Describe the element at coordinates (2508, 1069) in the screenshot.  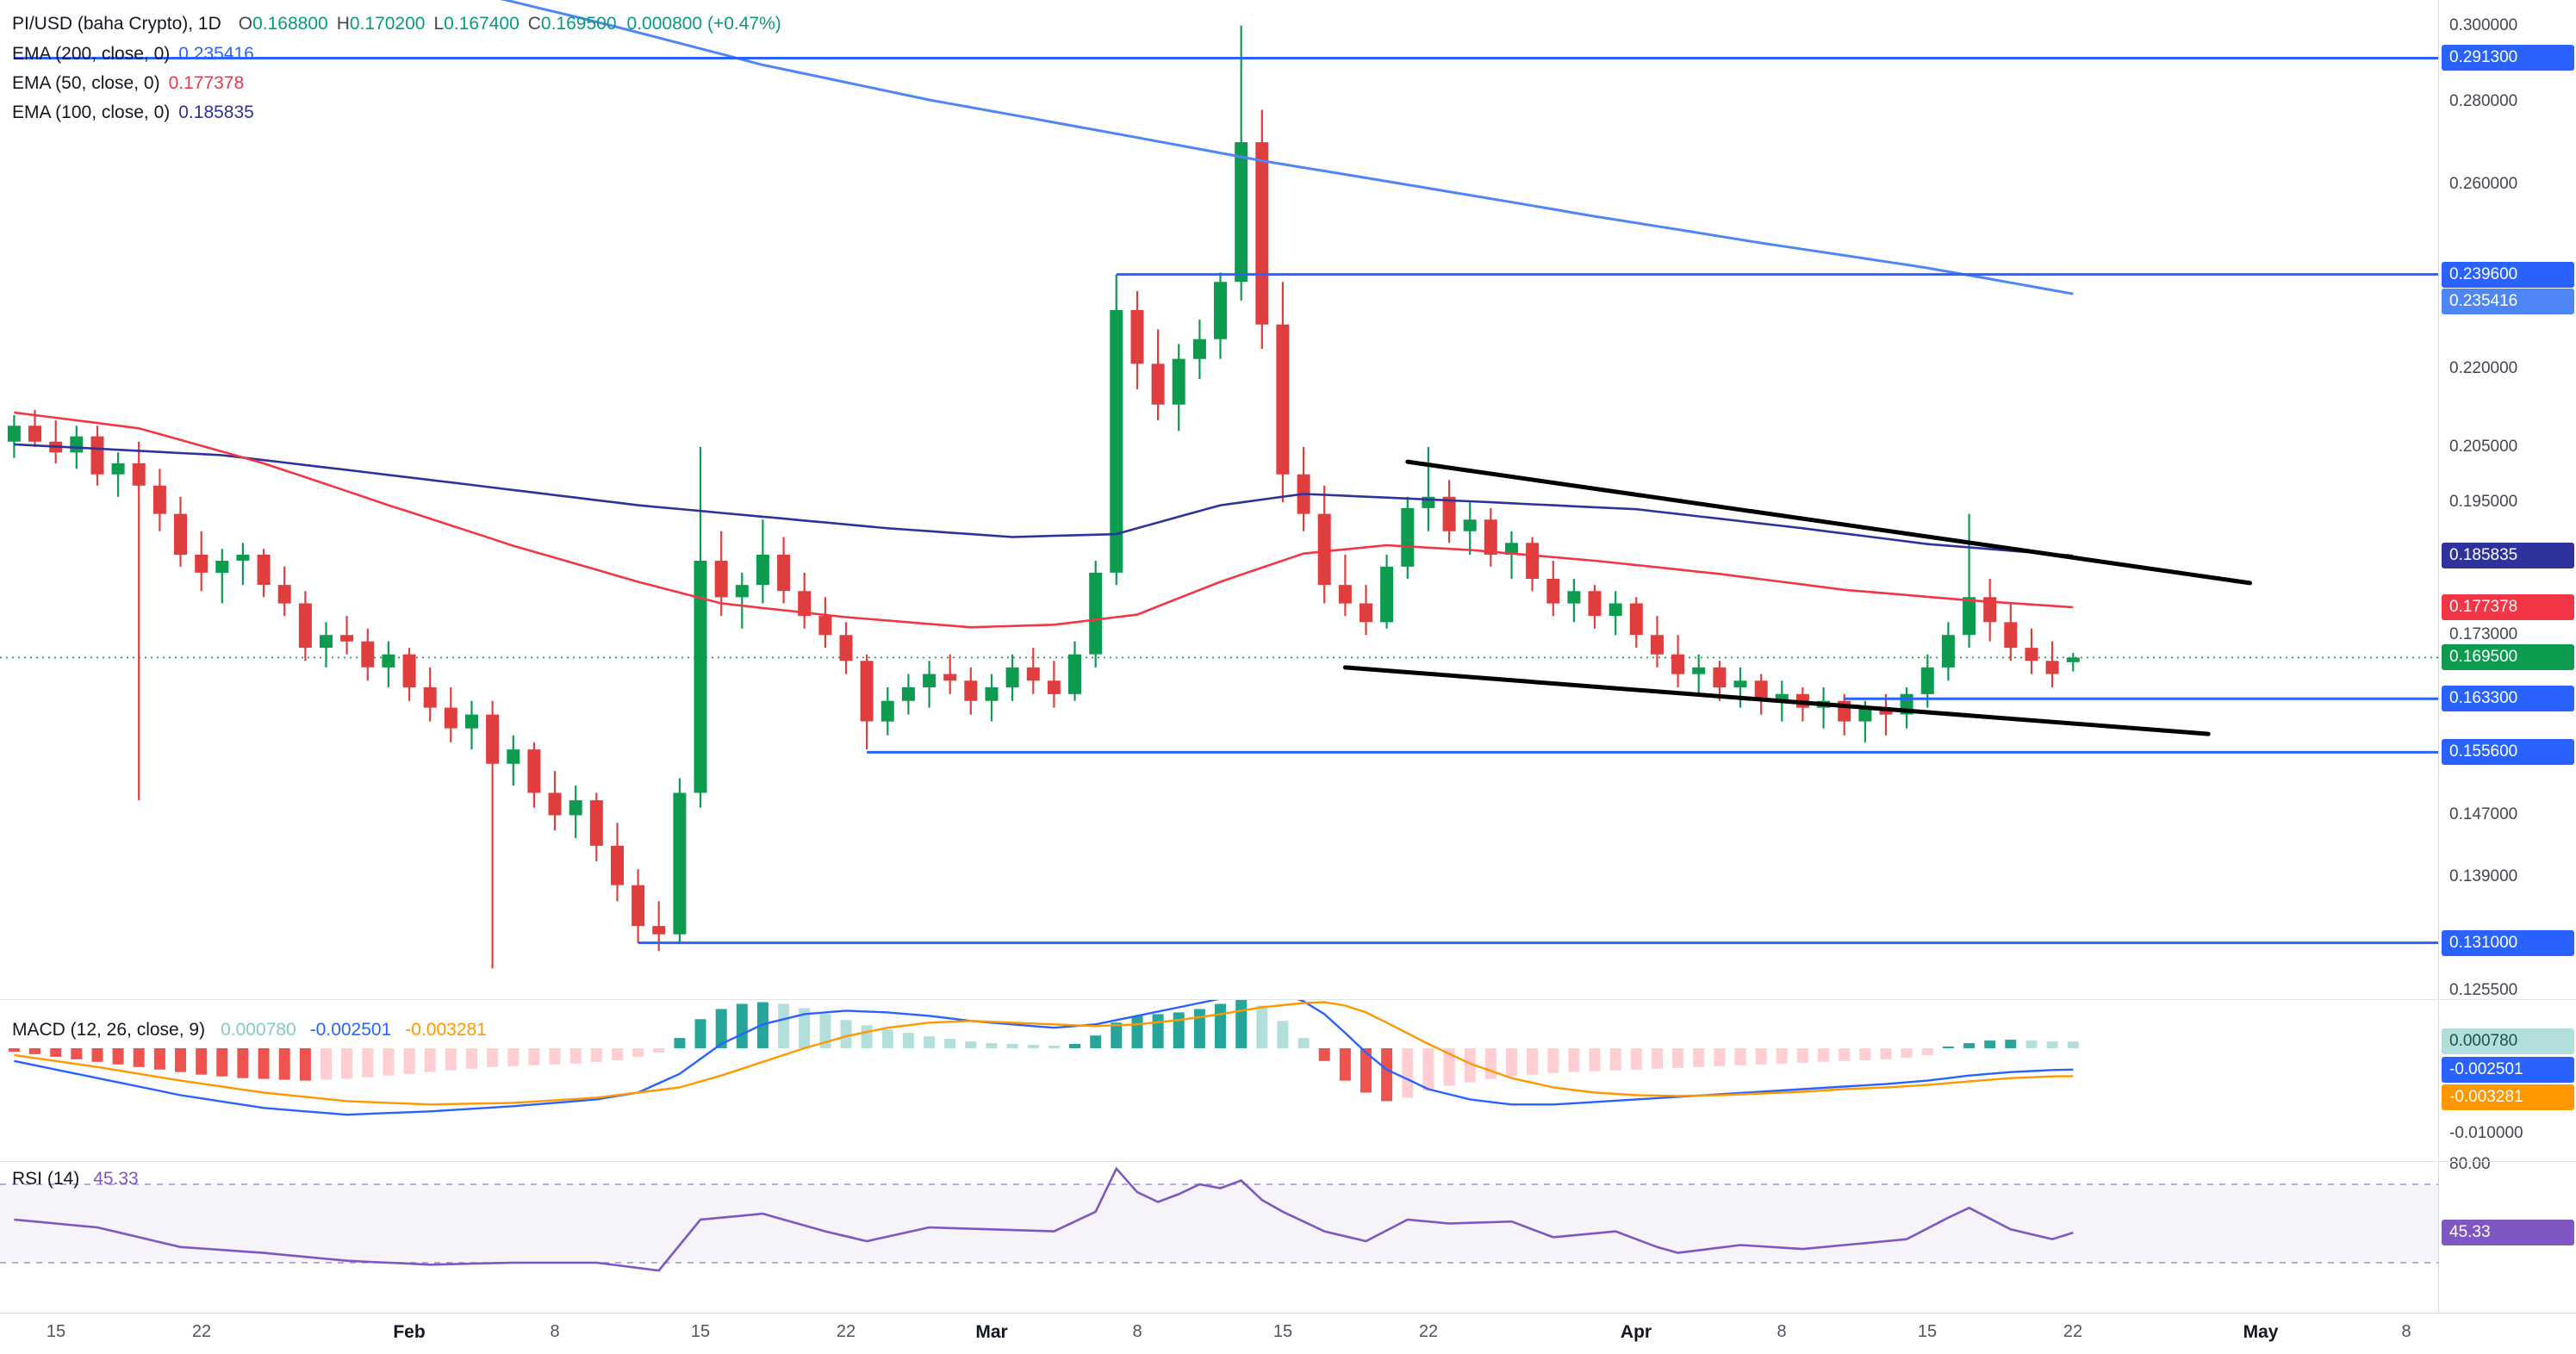
I see `macd-badge: -0.002501` at that location.